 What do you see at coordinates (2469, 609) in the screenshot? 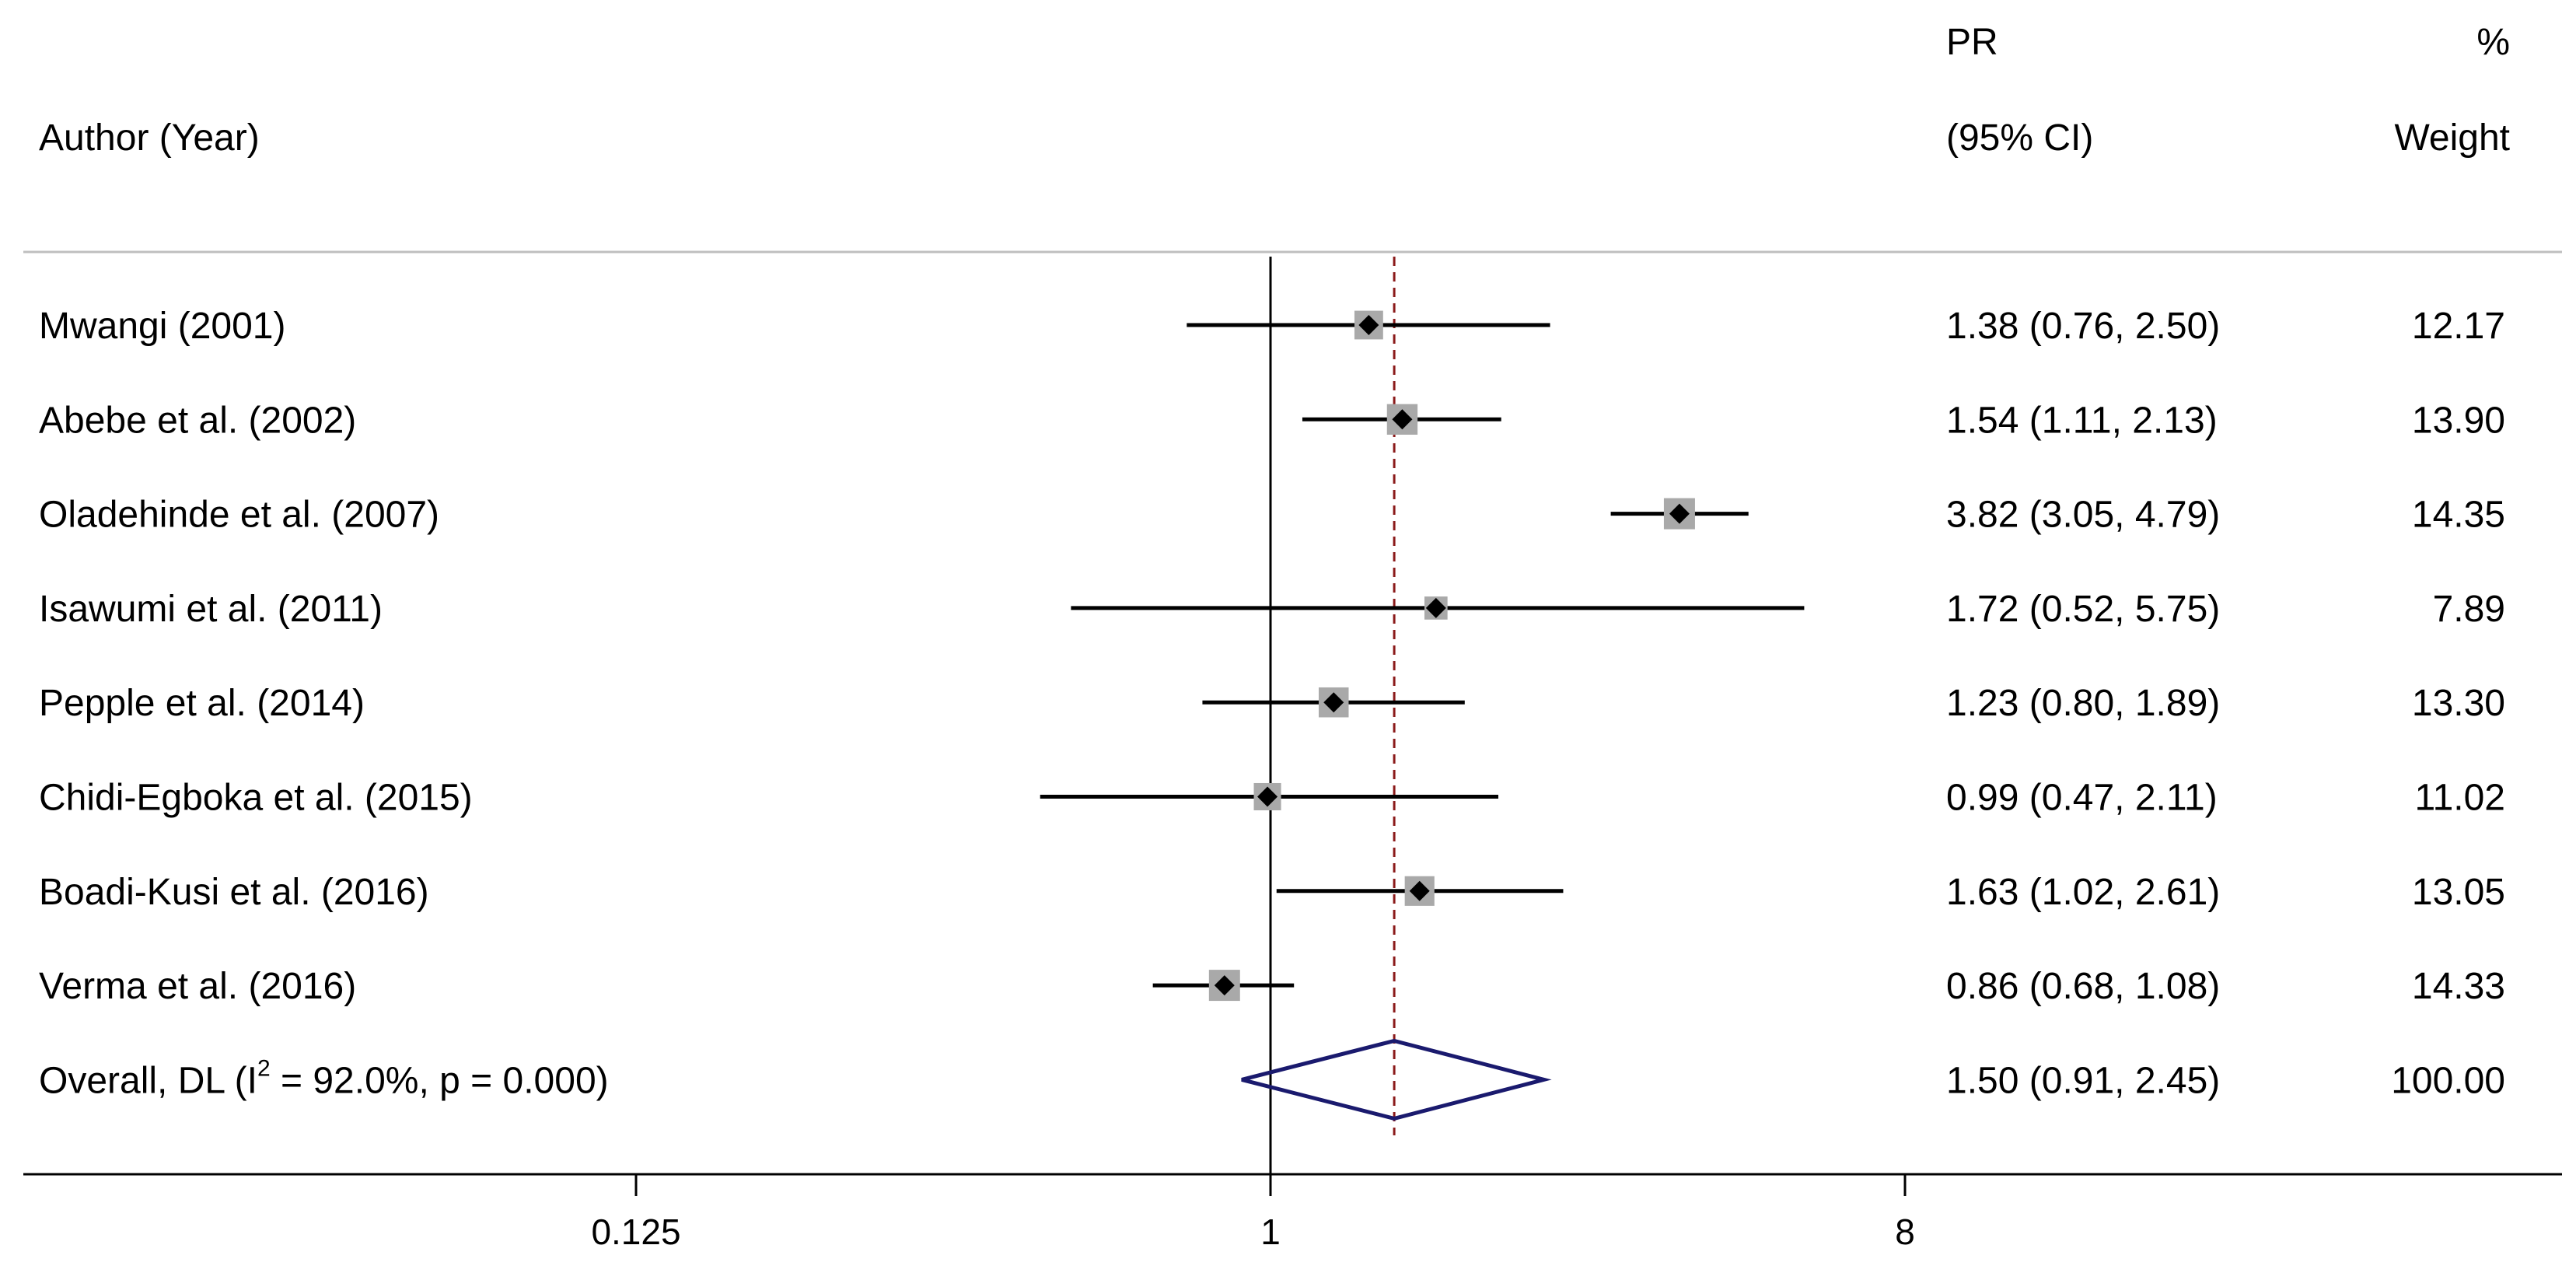
I see `study-weight: 7.89` at bounding box center [2469, 609].